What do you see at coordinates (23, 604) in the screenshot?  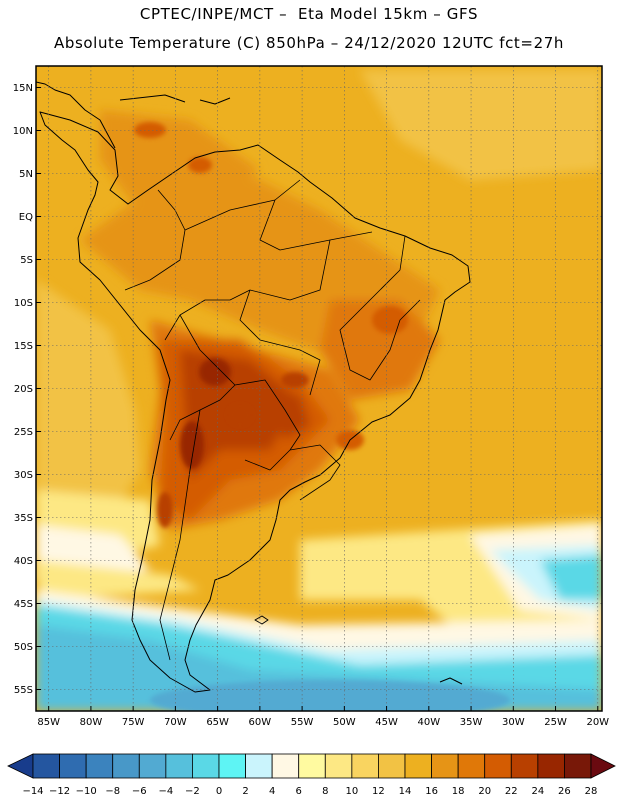 I see `lat-tick-label: 45S` at bounding box center [23, 604].